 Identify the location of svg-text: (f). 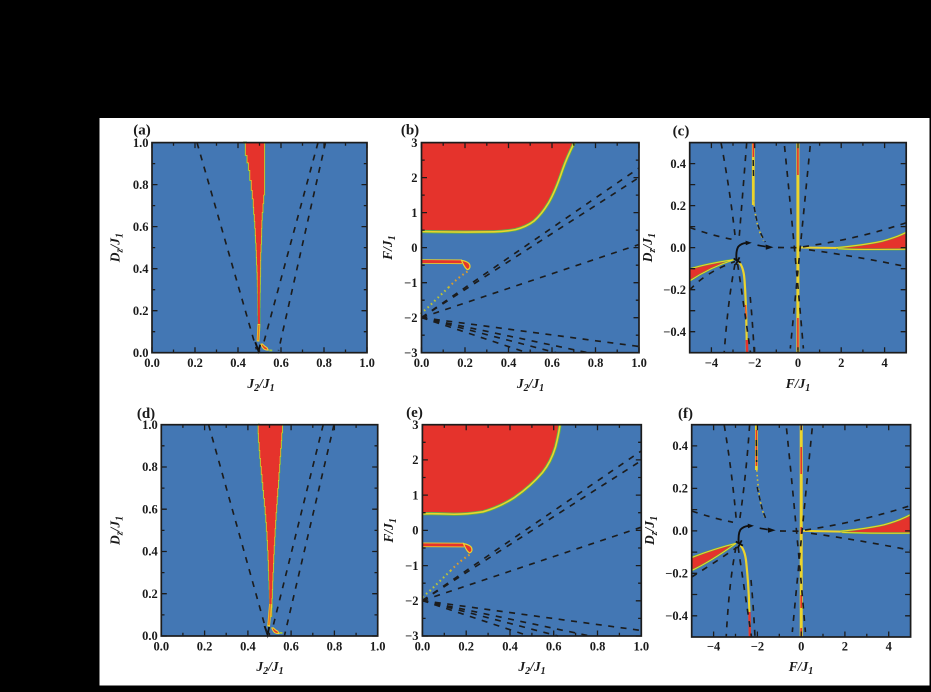
(685, 414).